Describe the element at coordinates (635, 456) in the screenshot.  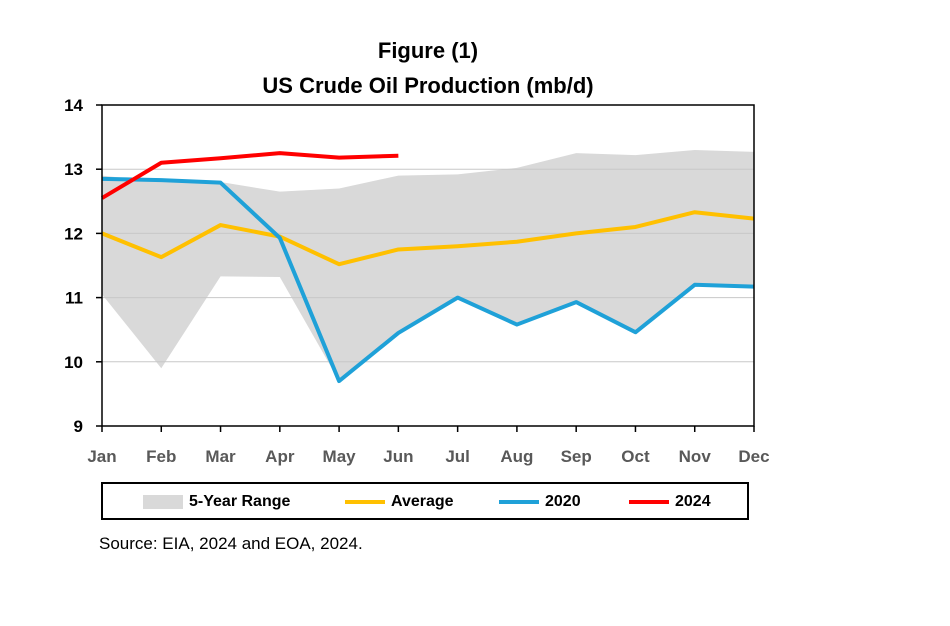
I see `x-tick-label-oct: Oct` at that location.